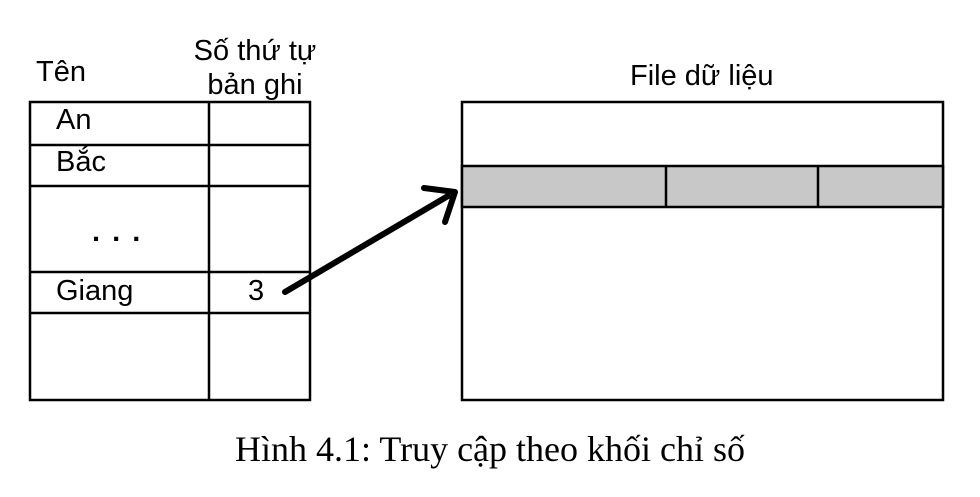 Image resolution: width=980 pixels, height=497 pixels. Describe the element at coordinates (117, 232) in the screenshot. I see `index-row-ellipsis: . . .` at that location.